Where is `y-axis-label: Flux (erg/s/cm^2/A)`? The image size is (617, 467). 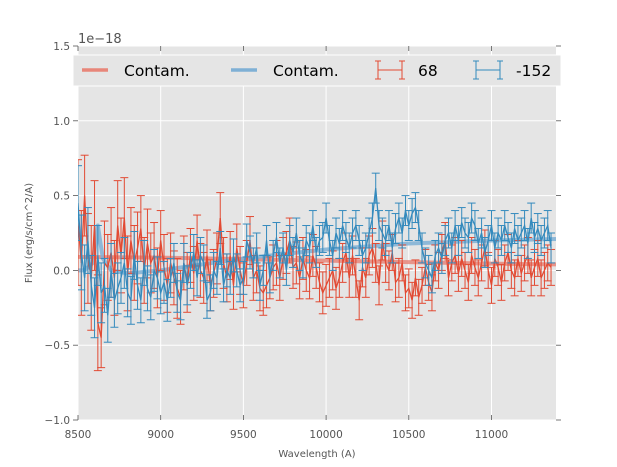
y-axis-label: Flux (erg/s/cm^2/A) is located at coordinates (29, 233).